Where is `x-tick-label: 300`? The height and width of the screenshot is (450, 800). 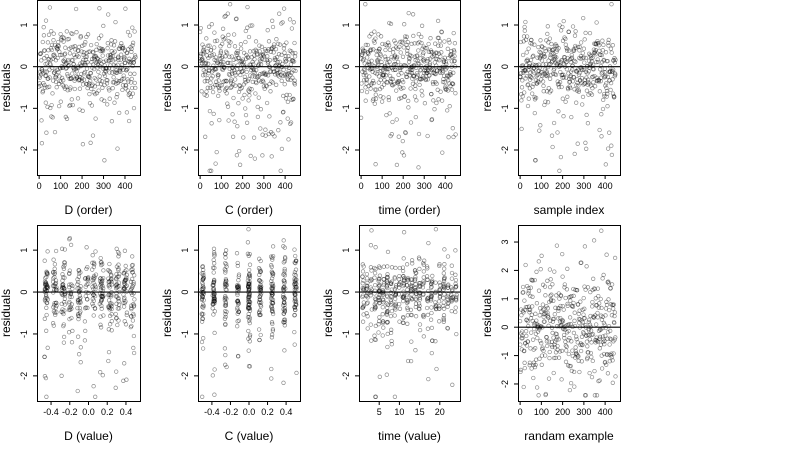 x-tick-label: 300 is located at coordinates (263, 186).